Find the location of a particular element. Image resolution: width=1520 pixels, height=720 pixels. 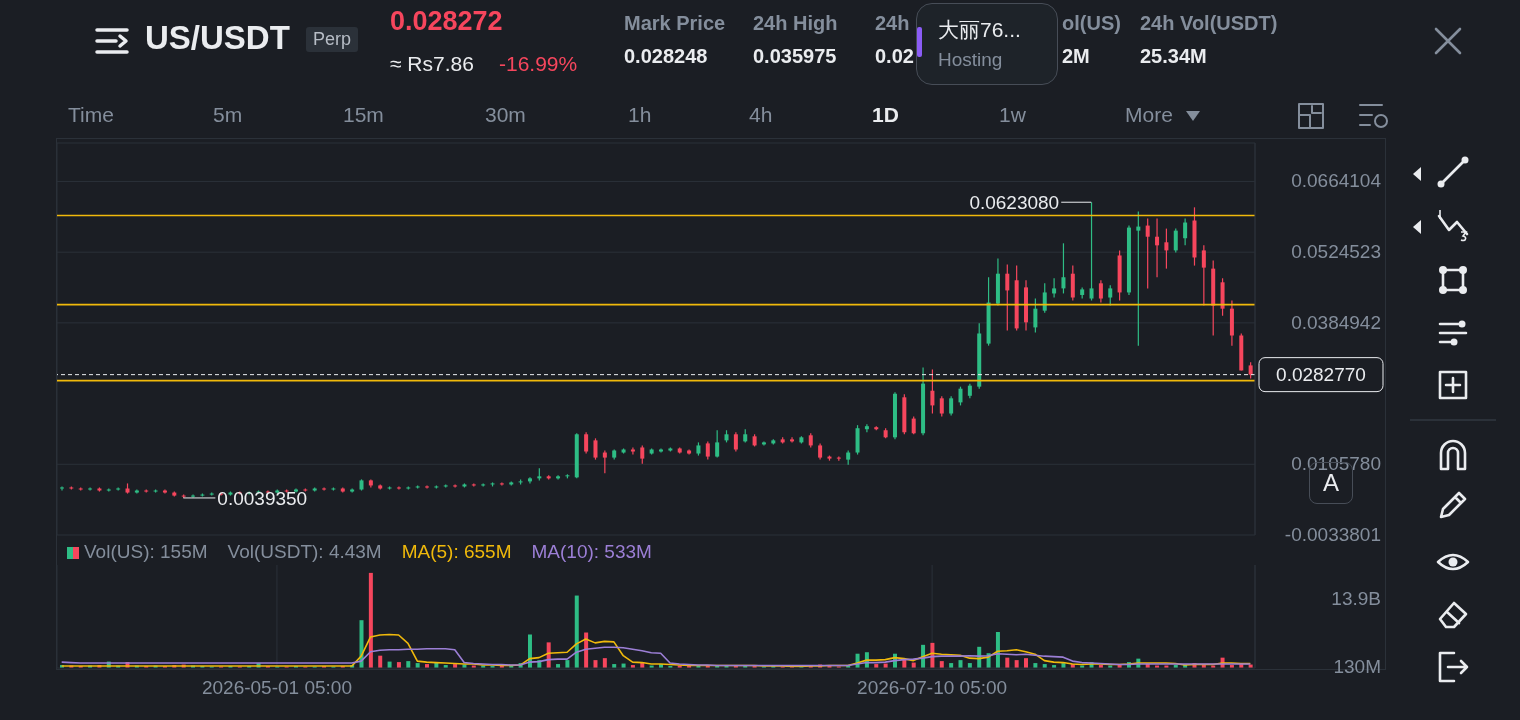

text: 5m is located at coordinates (228, 115).